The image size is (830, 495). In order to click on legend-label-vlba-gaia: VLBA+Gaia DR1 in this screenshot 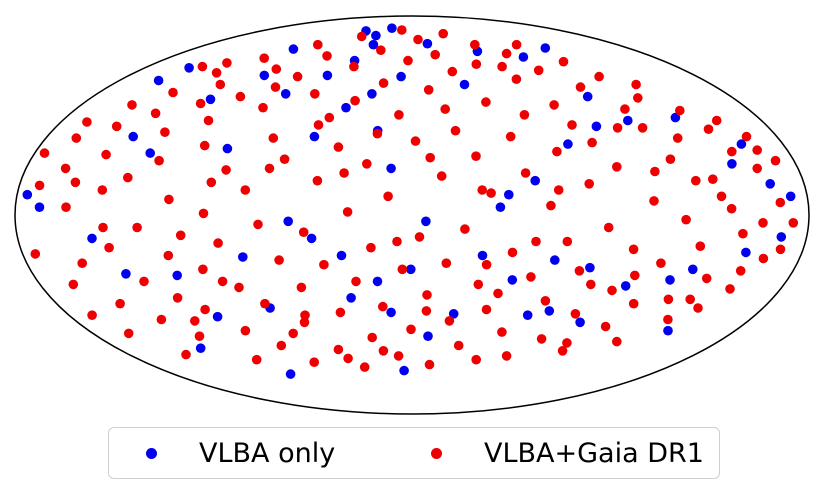, I will do `click(594, 453)`.